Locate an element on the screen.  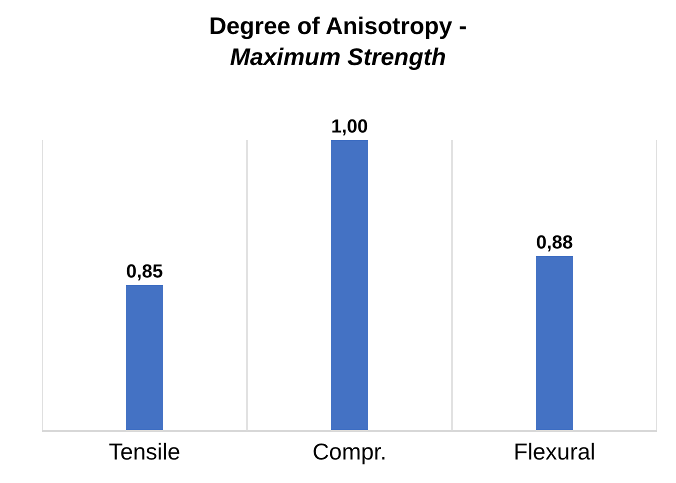
chart-subtitle: Maximum Strength is located at coordinates (338, 58).